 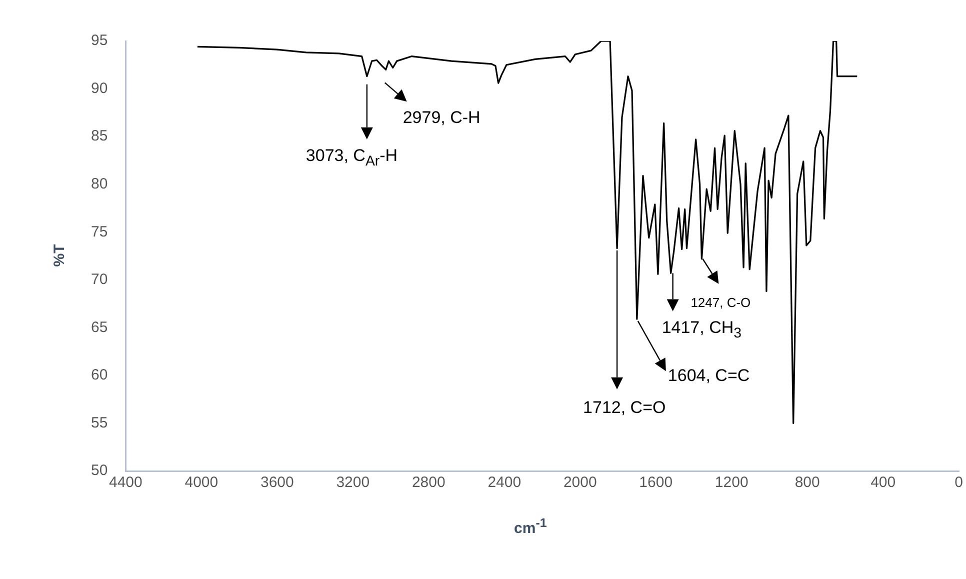 I want to click on y-tick-label: 55, so click(x=99, y=423).